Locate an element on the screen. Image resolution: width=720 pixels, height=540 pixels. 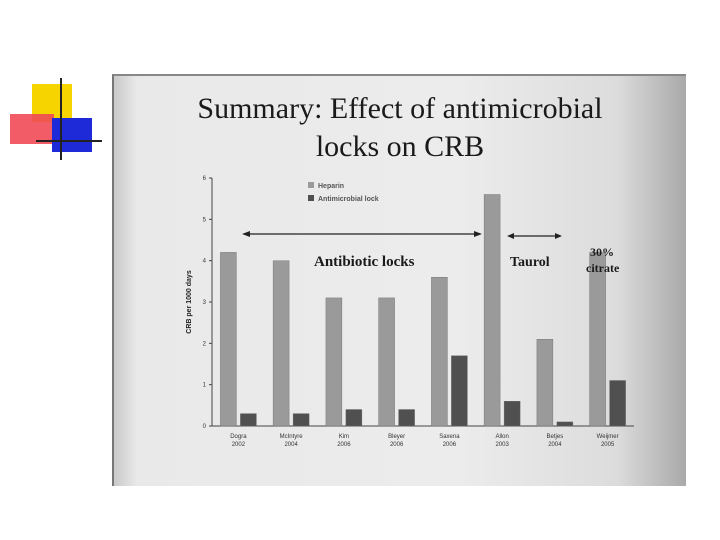
logo-vertical-line is located at coordinates (61, 119).